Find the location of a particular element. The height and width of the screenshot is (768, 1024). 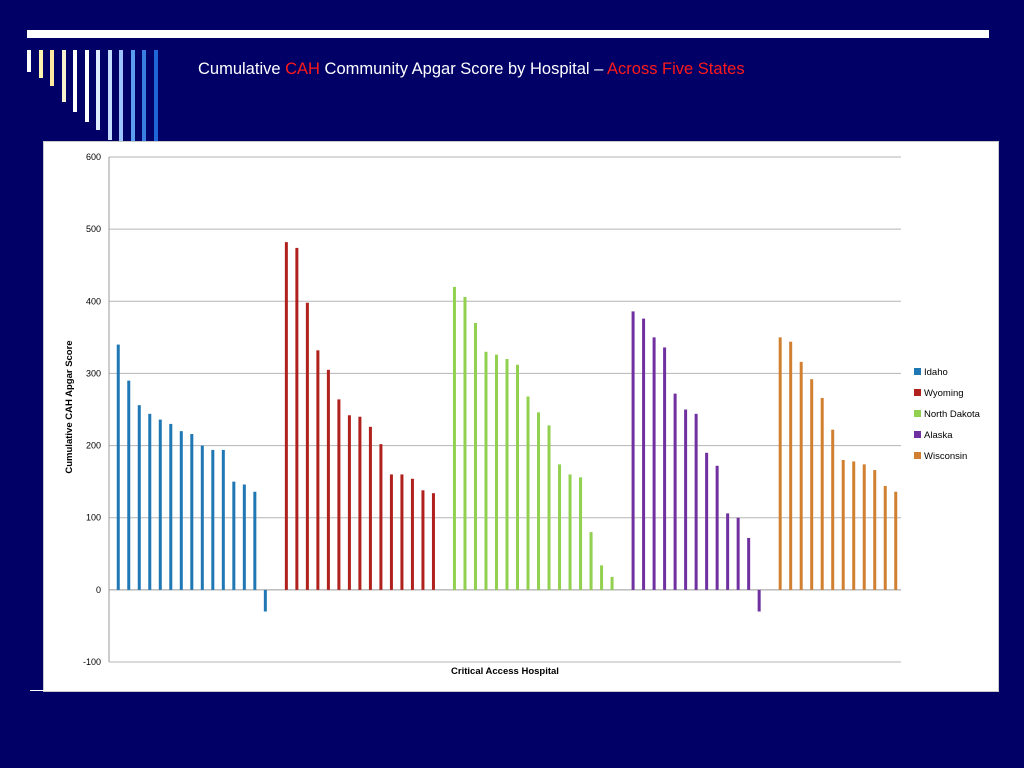

y-tick-label: 500 is located at coordinates (93, 229).